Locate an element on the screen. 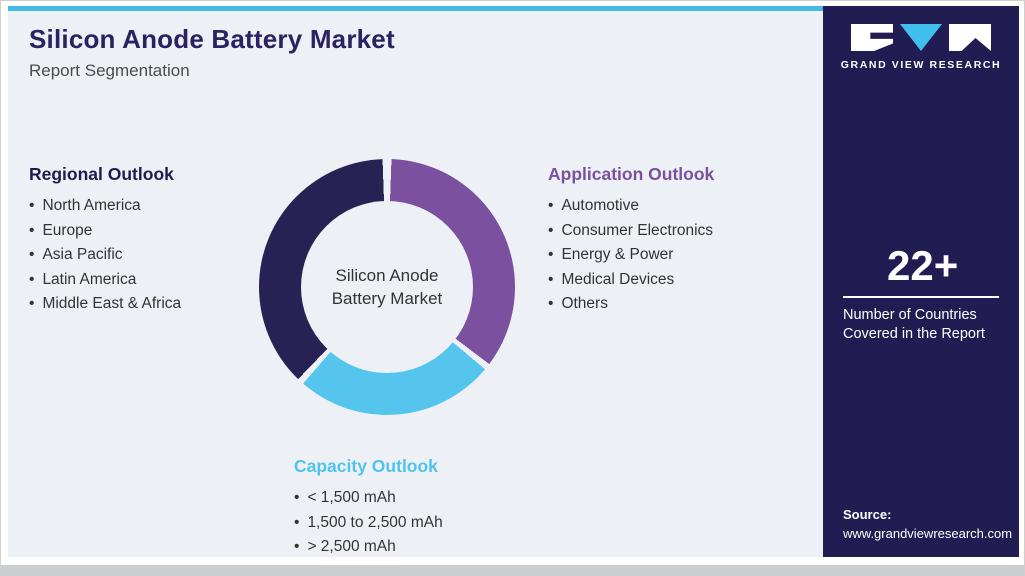  regional-item: Middle East & Africa is located at coordinates (105, 304).